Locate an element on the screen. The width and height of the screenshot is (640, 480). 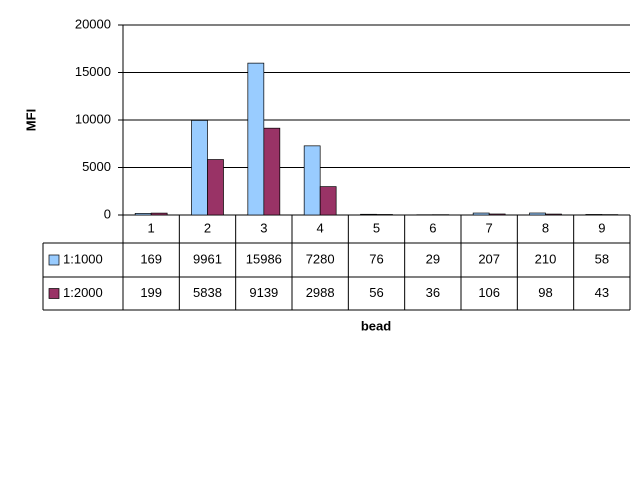
table-value: 199 is located at coordinates (151, 292).